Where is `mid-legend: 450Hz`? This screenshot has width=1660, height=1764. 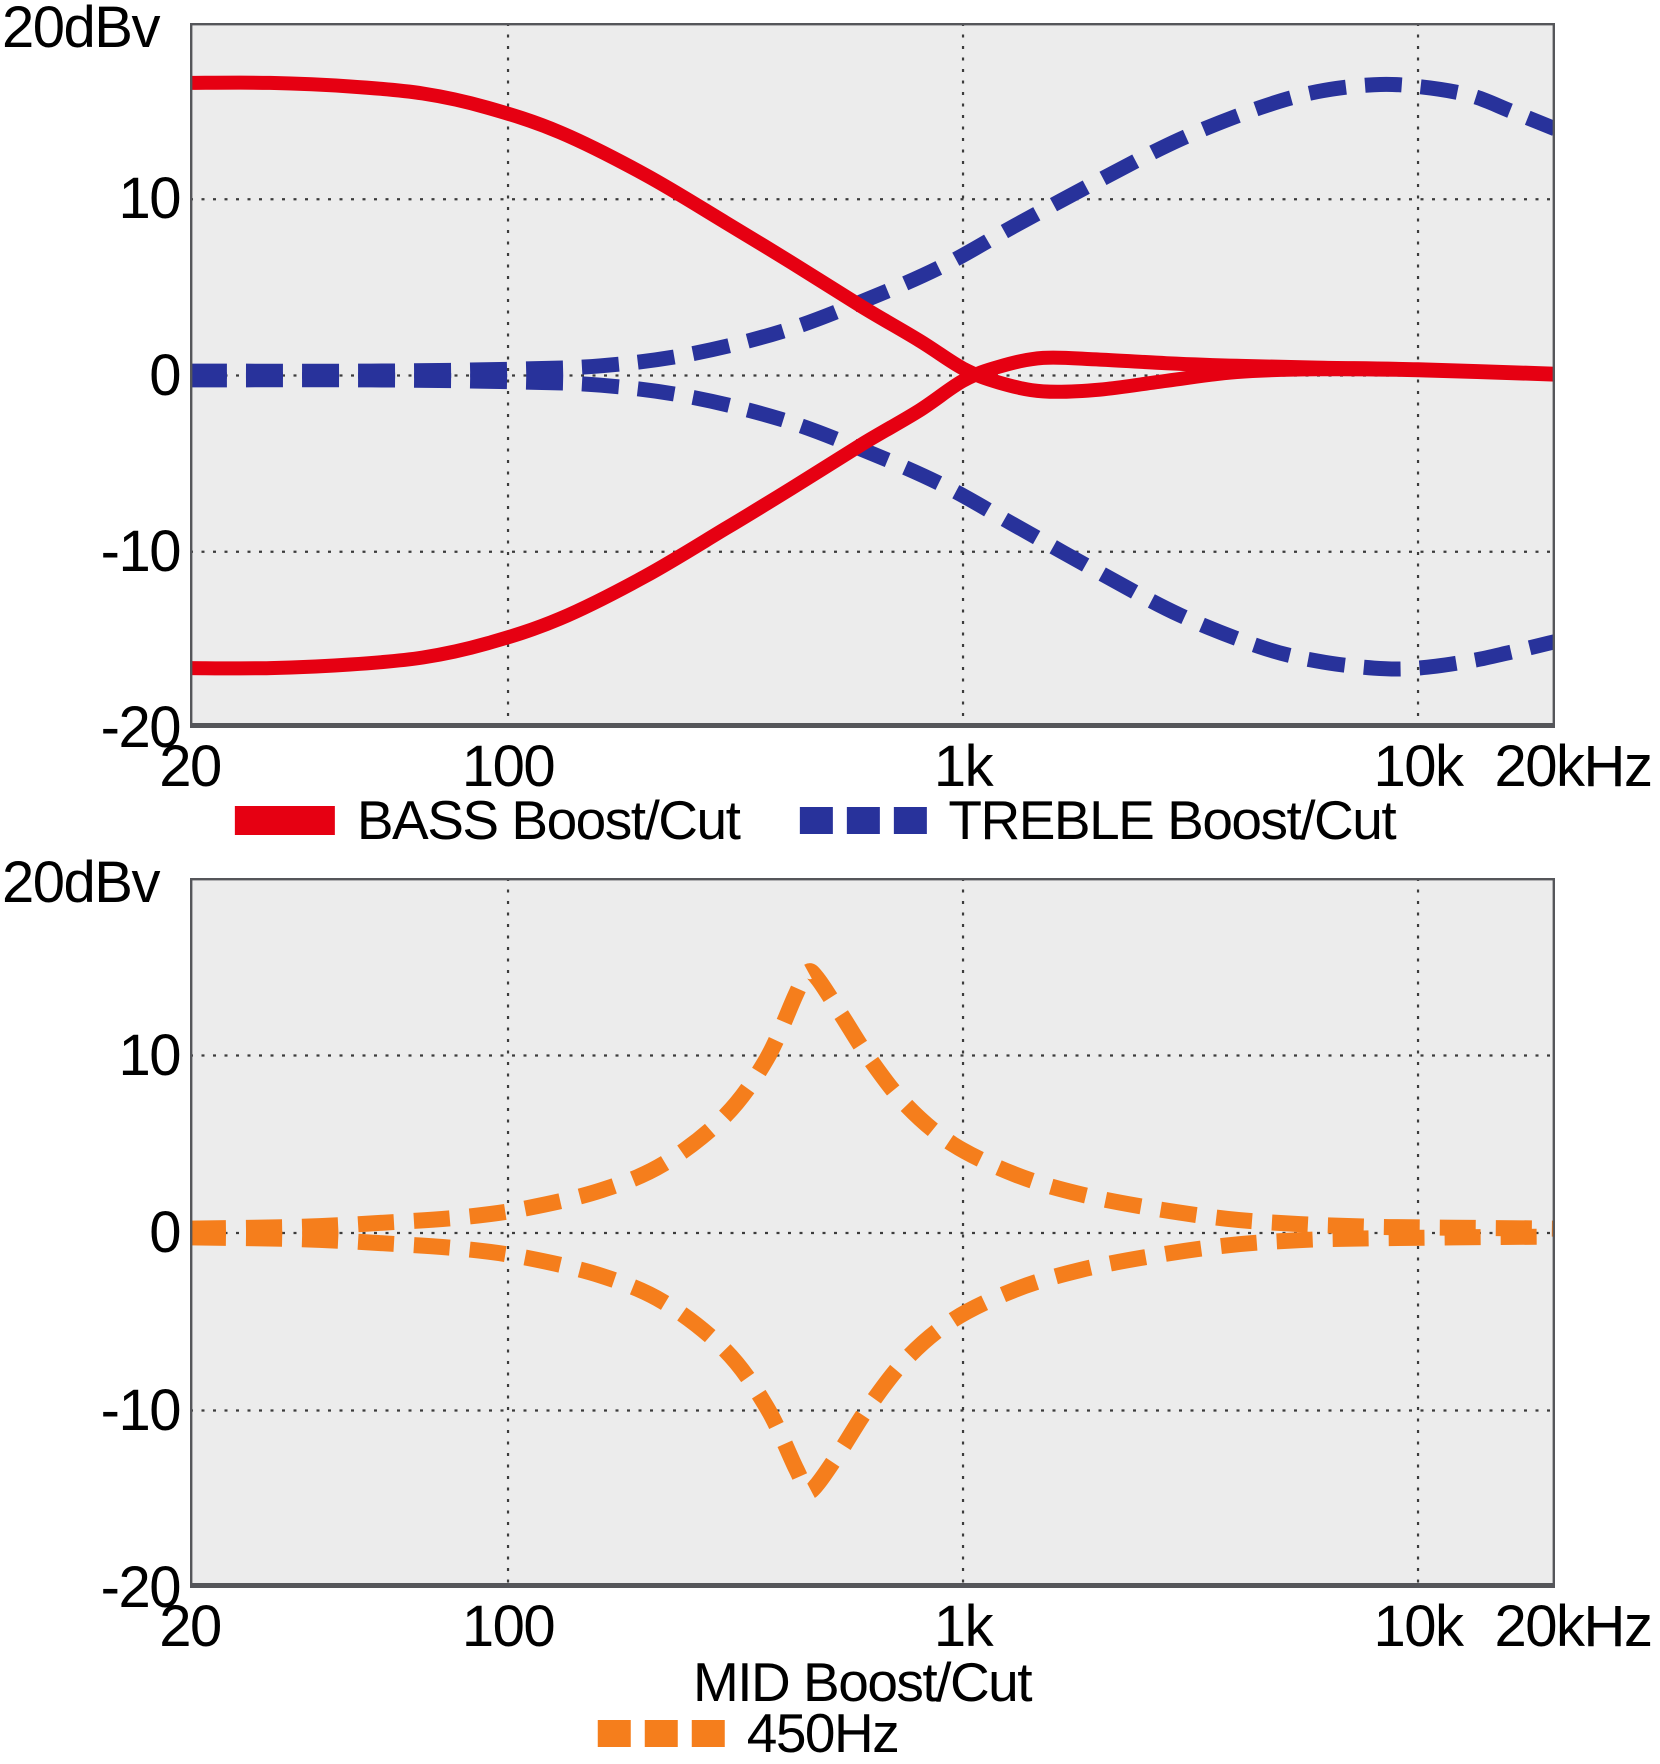 mid-legend: 450Hz is located at coordinates (748, 1733).